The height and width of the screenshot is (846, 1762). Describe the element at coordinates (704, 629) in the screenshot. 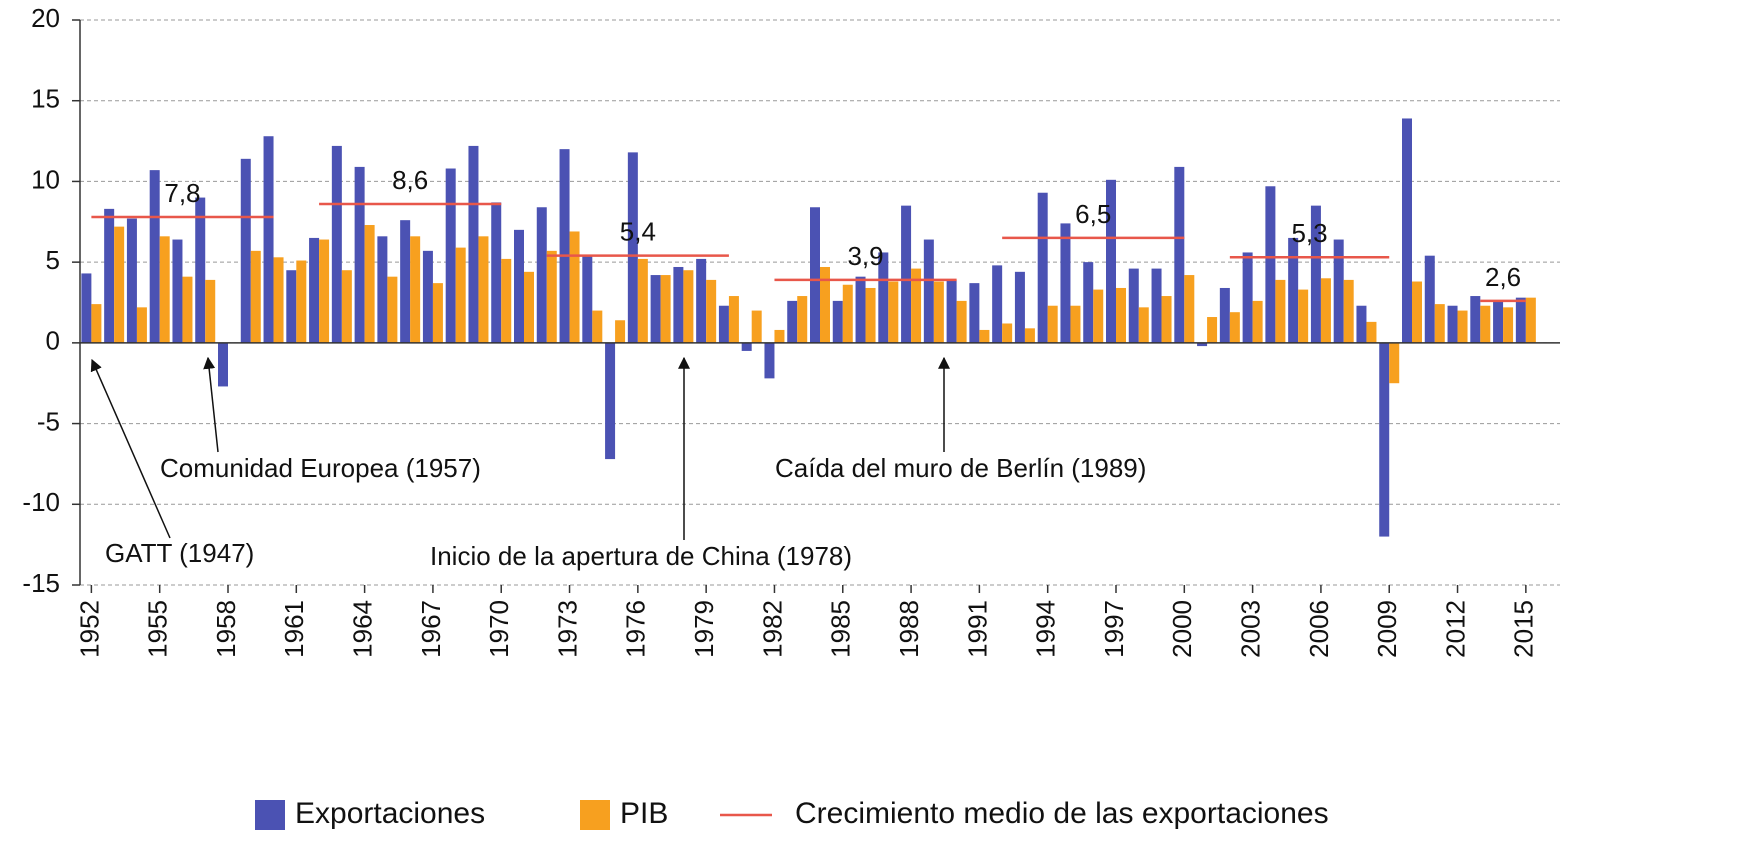

I see `x-tick-label: 1979` at that location.